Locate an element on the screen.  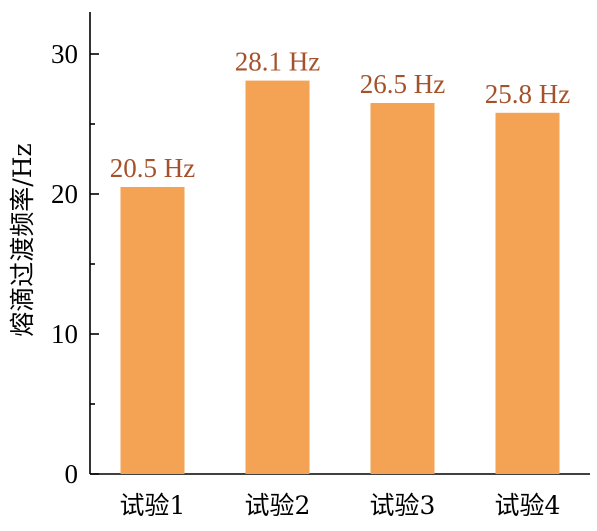
y-axis: 0 10 20 30 is located at coordinates (75, 250).